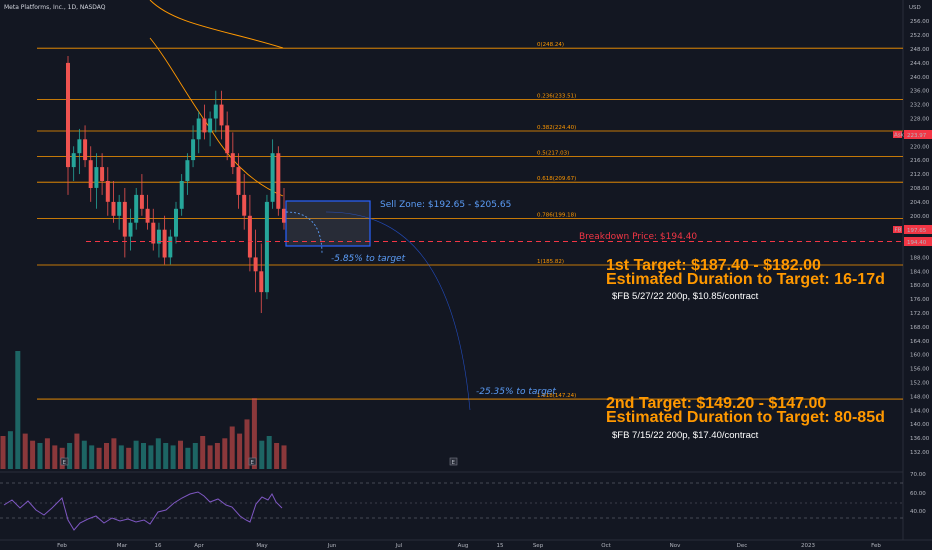 This screenshot has height=550, width=932. What do you see at coordinates (332, 546) in the screenshot?
I see `time-tick-label: Jun` at bounding box center [332, 546].